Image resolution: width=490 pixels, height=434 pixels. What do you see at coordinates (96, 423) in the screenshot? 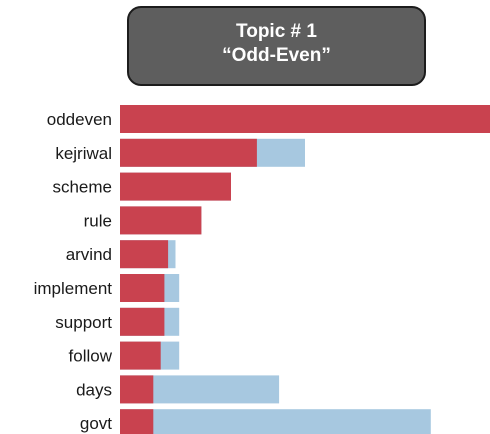
I see `tick-label-govt: govt` at bounding box center [96, 423].